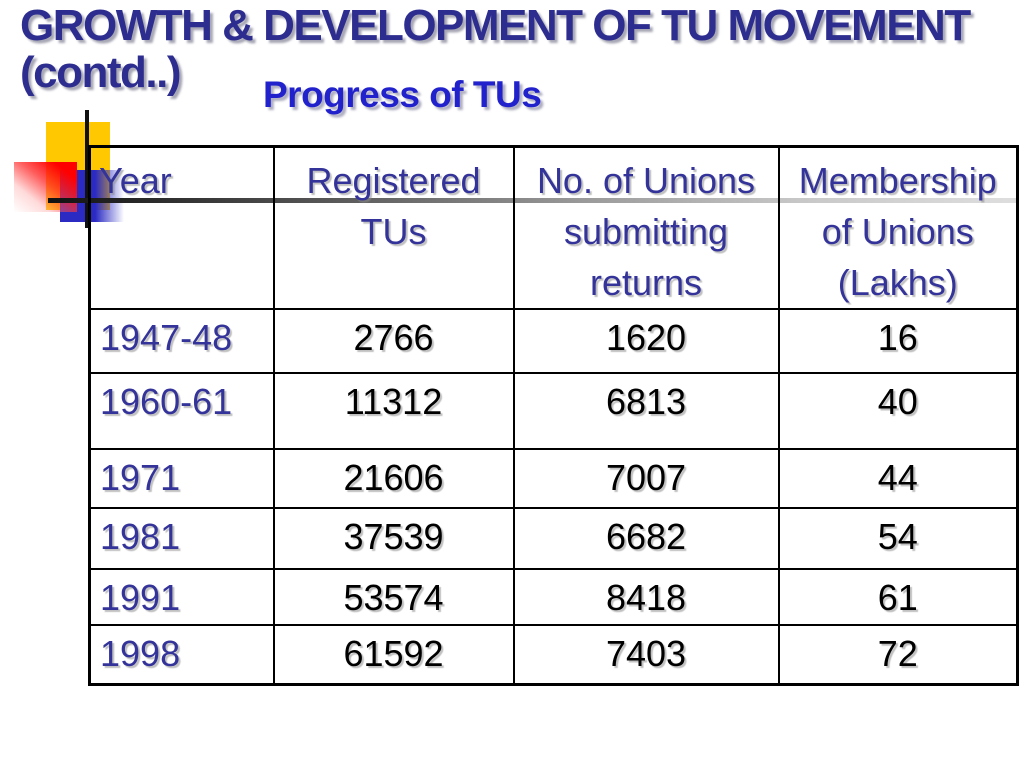 The image size is (1024, 768). Describe the element at coordinates (646, 538) in the screenshot. I see `cell-returns: 6682` at that location.